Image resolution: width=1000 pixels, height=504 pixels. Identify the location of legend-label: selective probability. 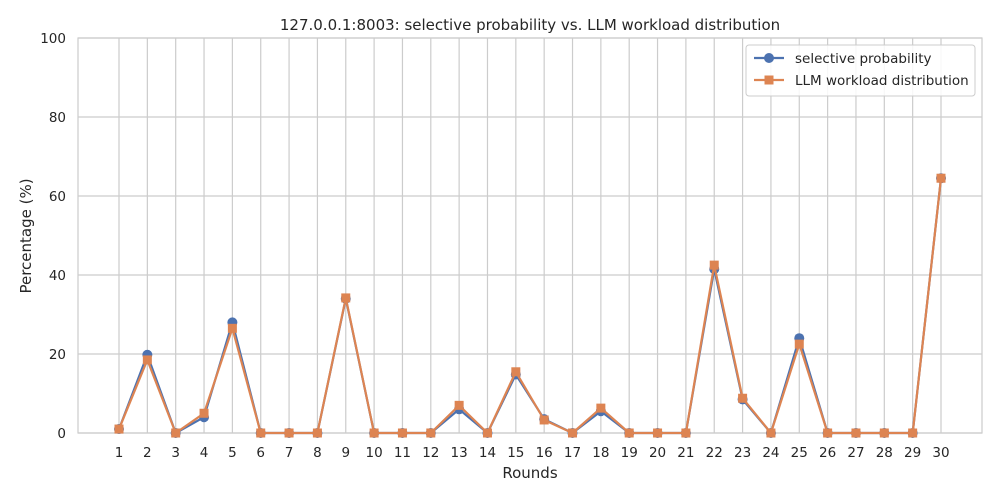
(863, 59).